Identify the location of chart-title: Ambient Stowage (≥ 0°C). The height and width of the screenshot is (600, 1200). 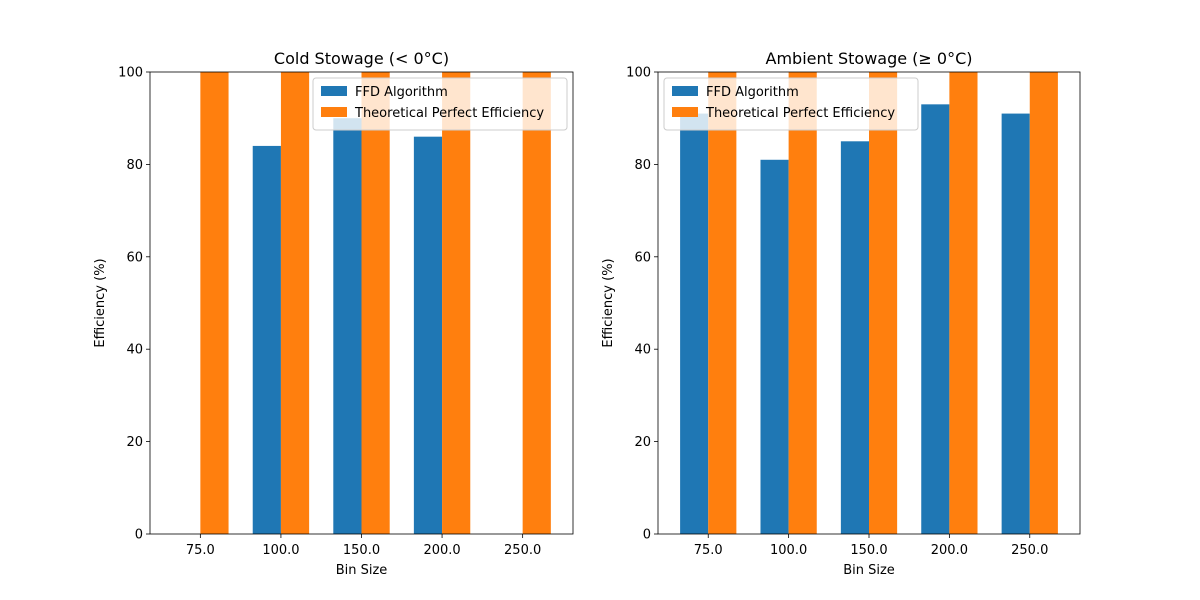
(869, 58).